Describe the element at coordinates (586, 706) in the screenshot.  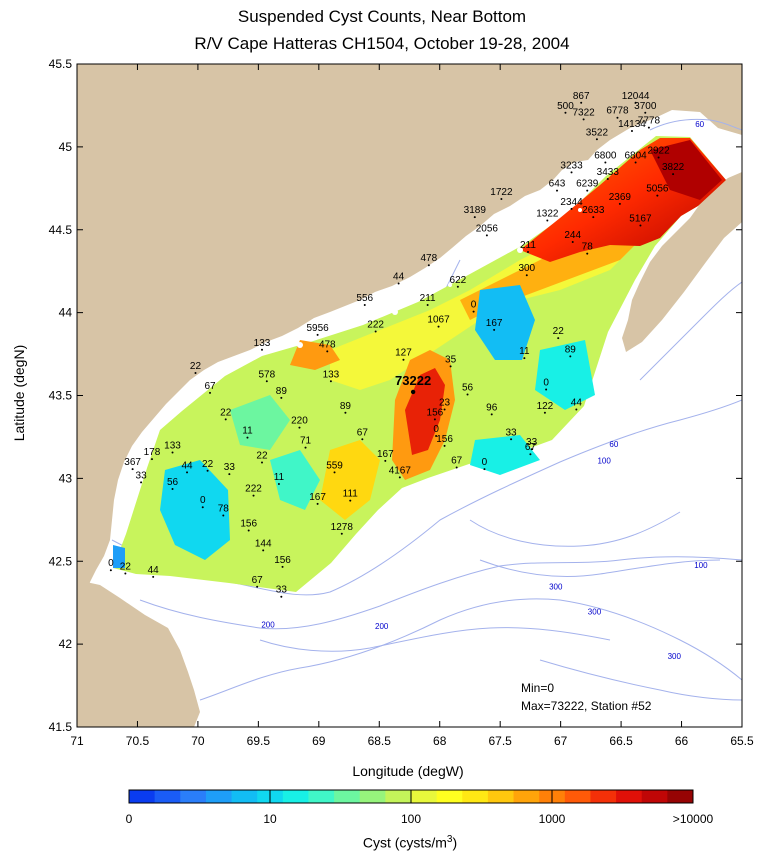
I see `max-stat: Max=73222, Station #52` at that location.